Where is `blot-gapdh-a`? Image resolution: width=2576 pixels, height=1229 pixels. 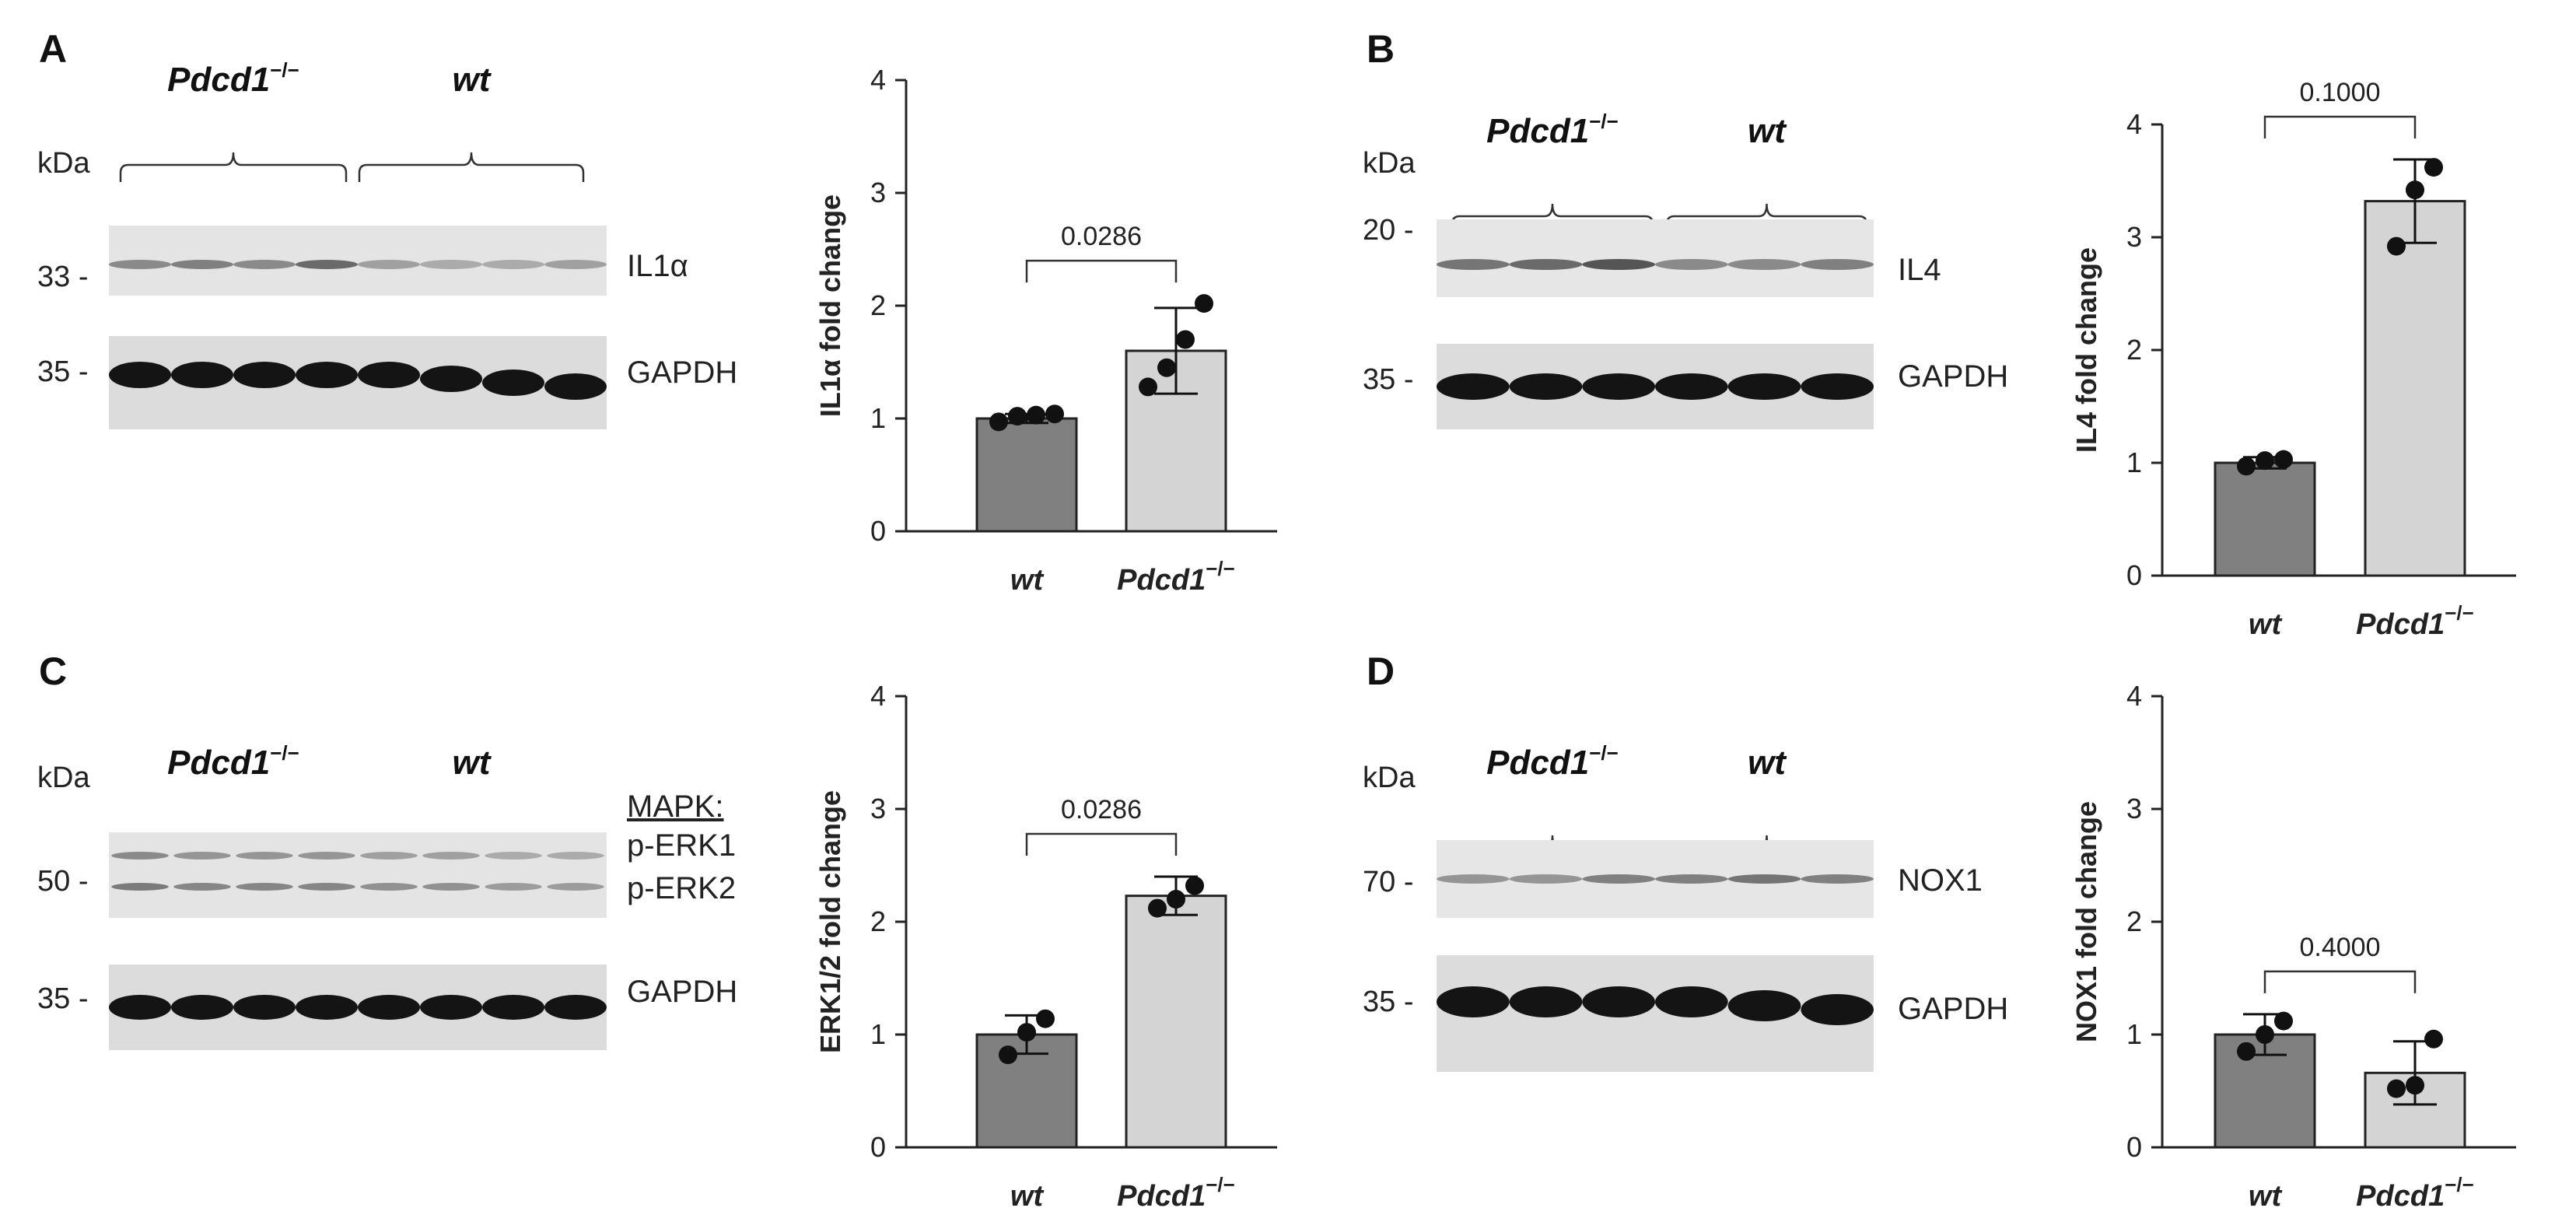 blot-gapdh-a is located at coordinates (358, 382).